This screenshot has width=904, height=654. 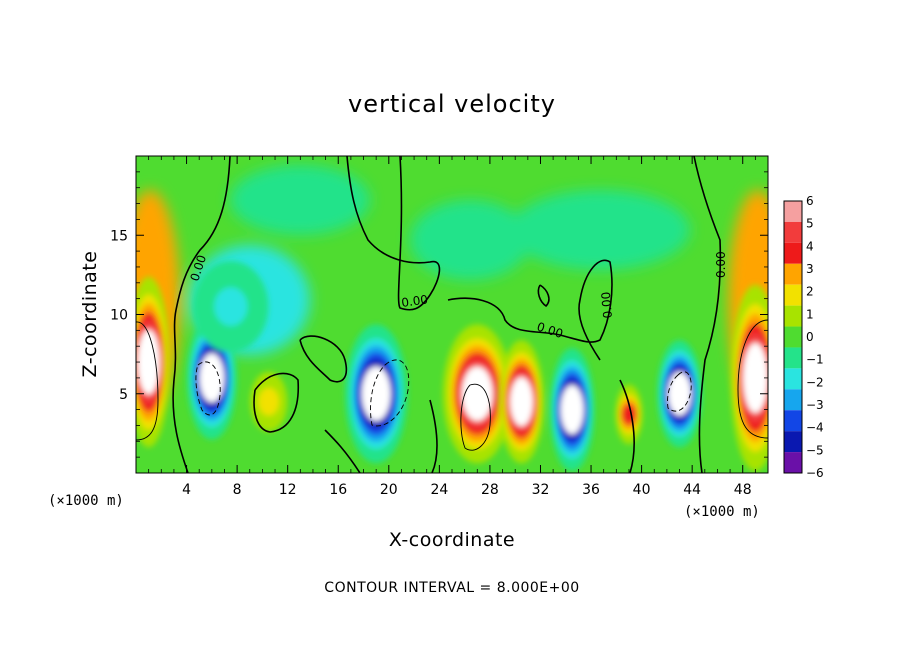 What do you see at coordinates (389, 490) in the screenshot?
I see `x-tick-label: 20` at bounding box center [389, 490].